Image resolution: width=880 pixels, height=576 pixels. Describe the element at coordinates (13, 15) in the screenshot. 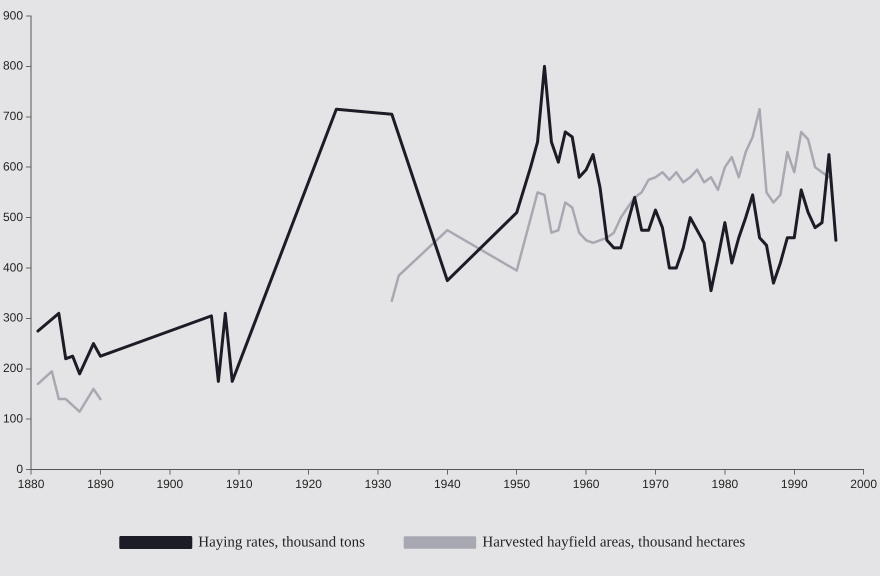

I see `y-tick-label: 900` at that location.